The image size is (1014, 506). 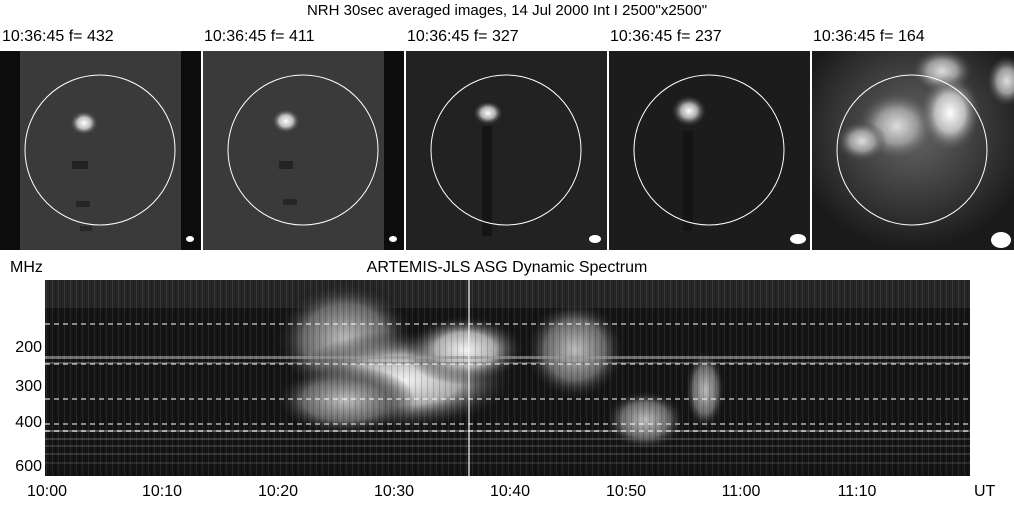 What do you see at coordinates (741, 491) in the screenshot?
I see `x-tick-1100: 11:00` at bounding box center [741, 491].